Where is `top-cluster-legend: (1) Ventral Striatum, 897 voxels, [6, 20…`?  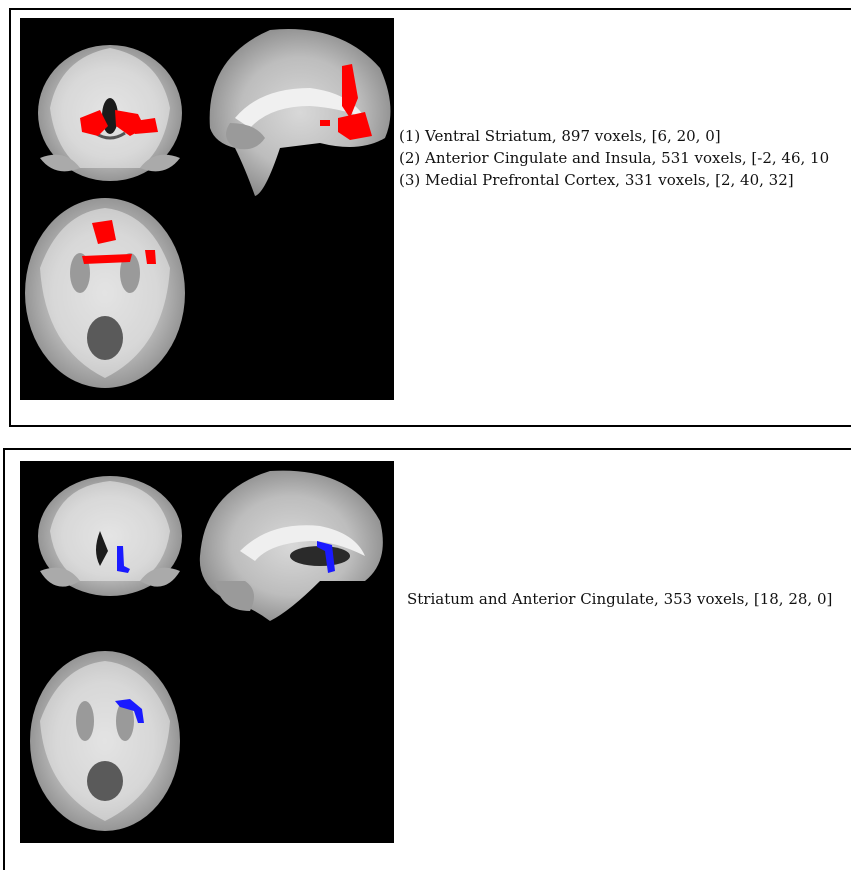 top-cluster-legend: (1) Ventral Striatum, 897 voxels, [6, 20… is located at coordinates (614, 158).